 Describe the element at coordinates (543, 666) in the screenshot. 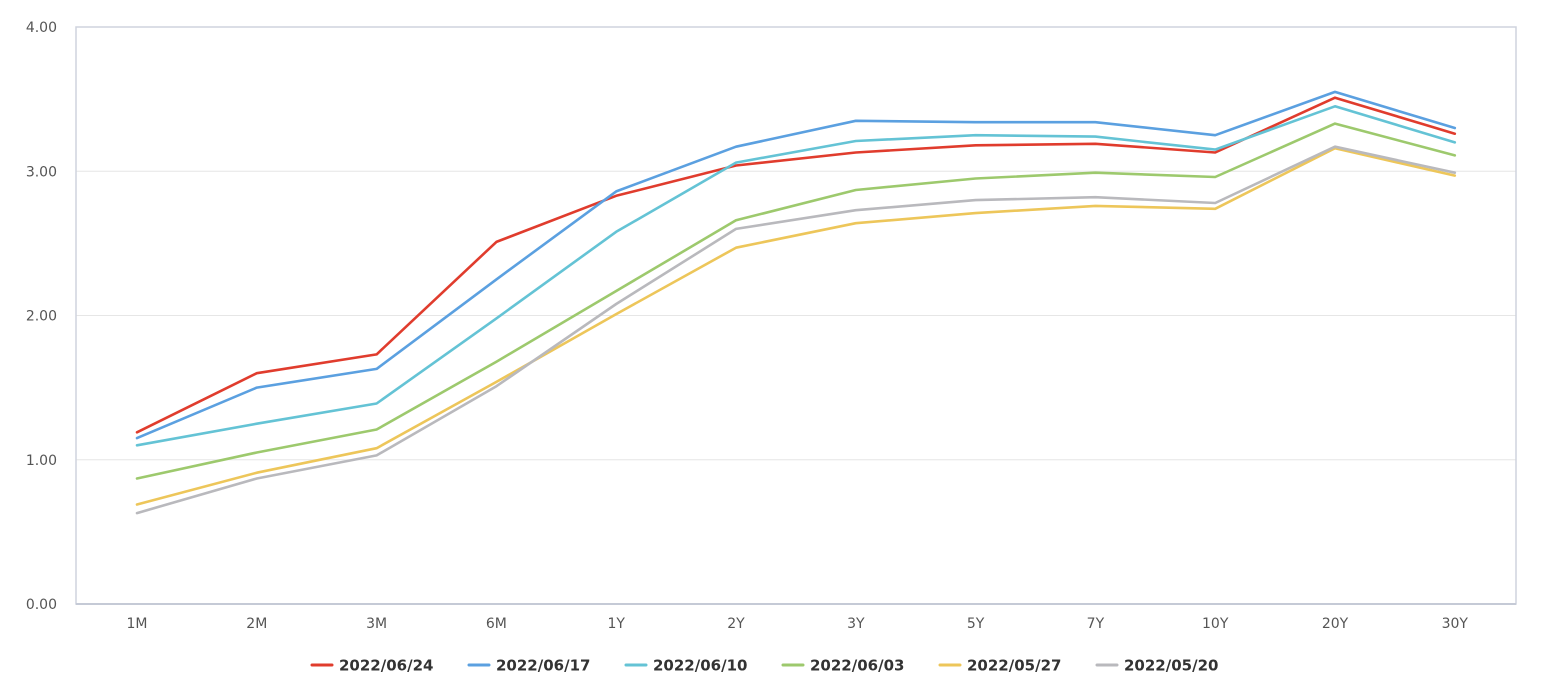

I see `legend-label: 2022/06/17` at that location.